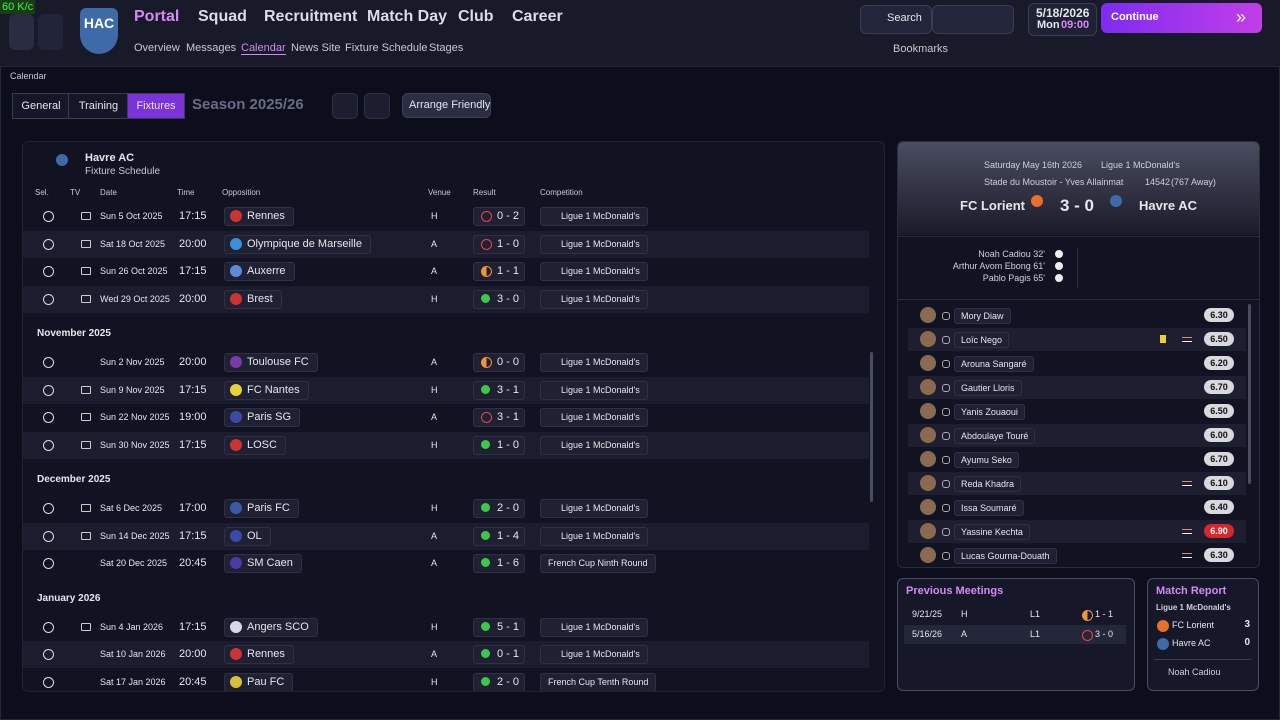 The width and height of the screenshot is (1280, 720). Describe the element at coordinates (99, 31) in the screenshot. I see `club-logo: HAC` at that location.